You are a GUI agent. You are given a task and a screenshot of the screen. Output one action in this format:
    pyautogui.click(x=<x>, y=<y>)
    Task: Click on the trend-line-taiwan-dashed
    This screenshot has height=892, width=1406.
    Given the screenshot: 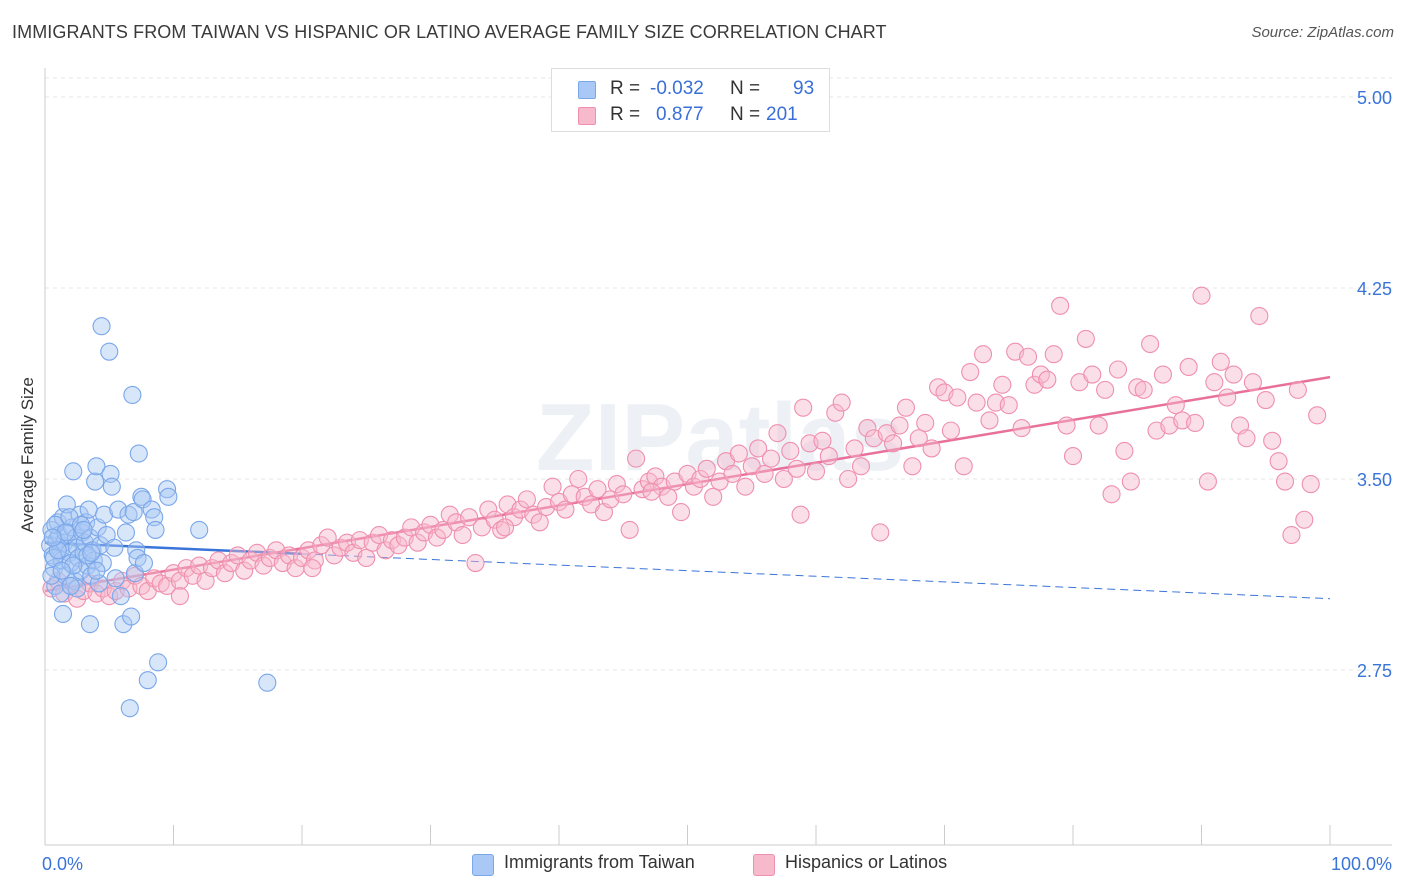 What is the action you would take?
    pyautogui.click(x=816, y=576)
    